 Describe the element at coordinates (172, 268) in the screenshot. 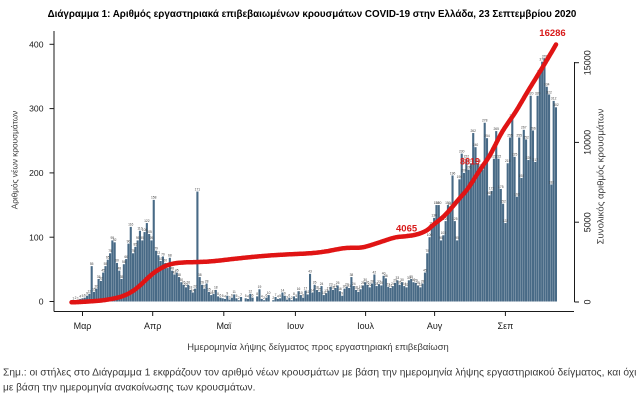

I see `svg-text: 48` at that location.